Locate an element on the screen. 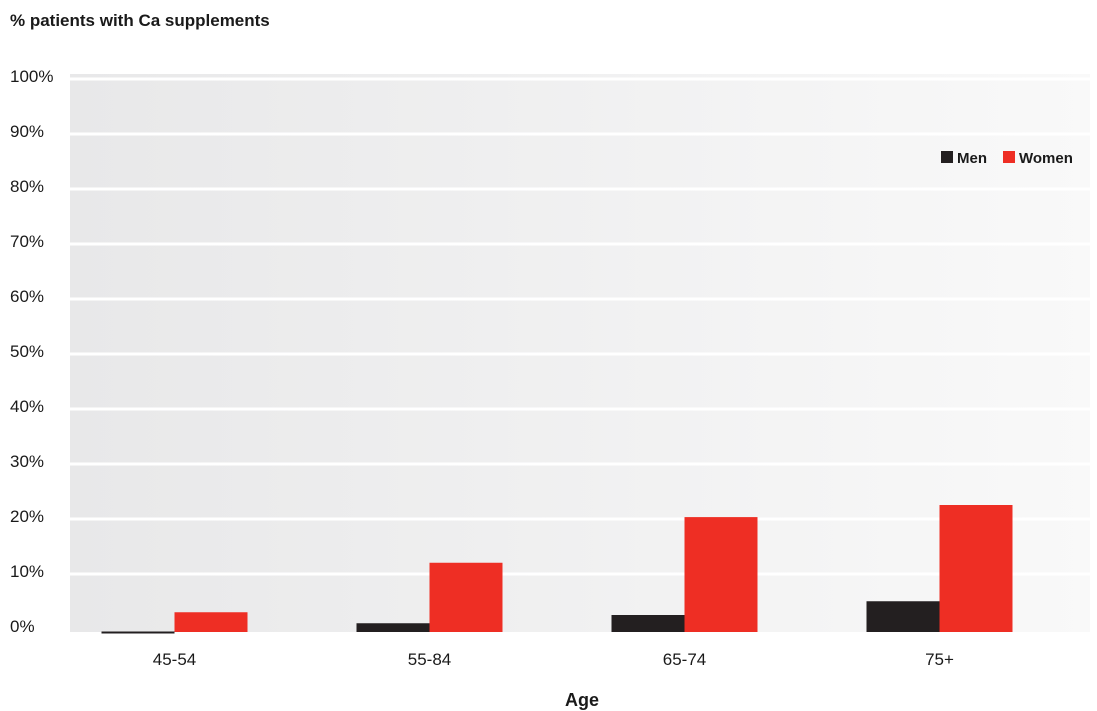 The height and width of the screenshot is (711, 1097). x-tick-label: 55-84 is located at coordinates (429, 659).